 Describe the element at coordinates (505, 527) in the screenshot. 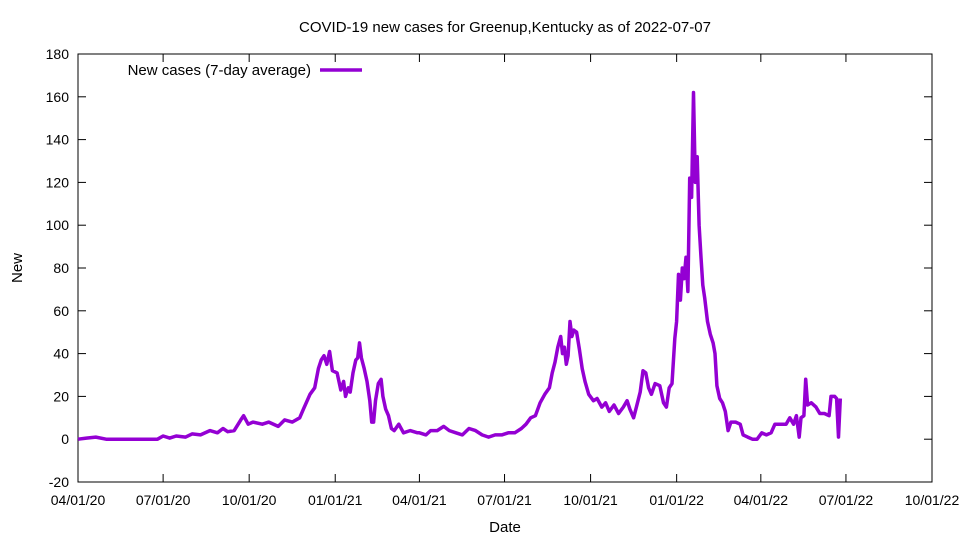

I see `x-axis-label: Date` at that location.